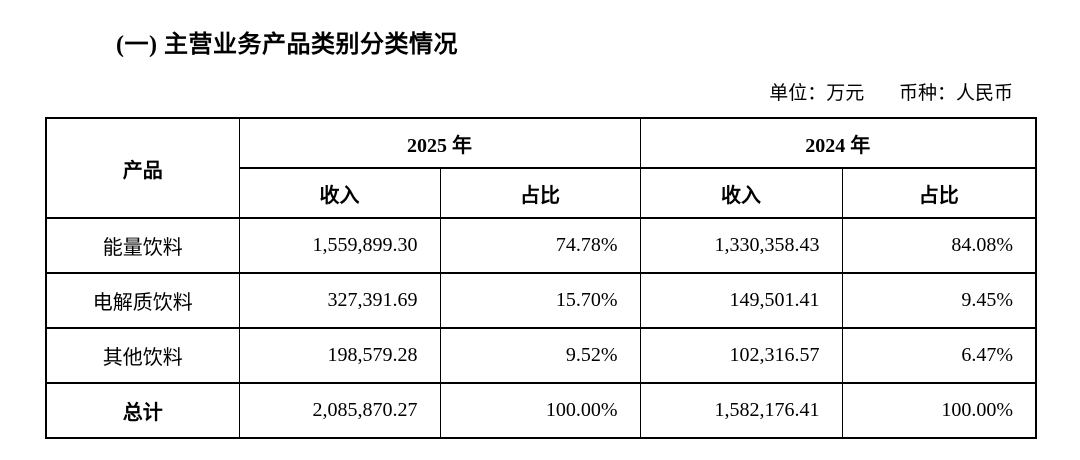 This screenshot has height=460, width=1080. I want to click on cell-total-revenue-2025: 2,085,870.27, so click(339, 410).